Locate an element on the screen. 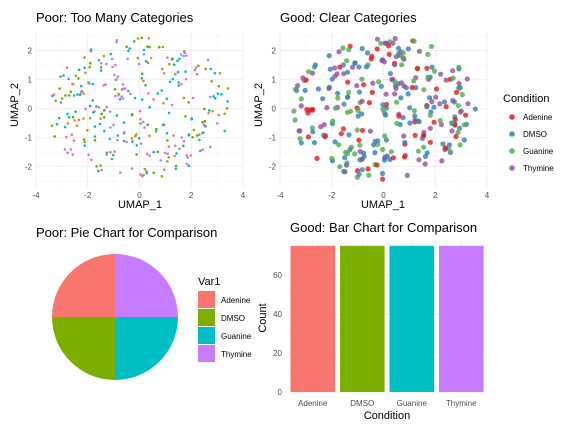 The image size is (576, 437). xlabel-tl: UMAP_1 is located at coordinates (140, 205).